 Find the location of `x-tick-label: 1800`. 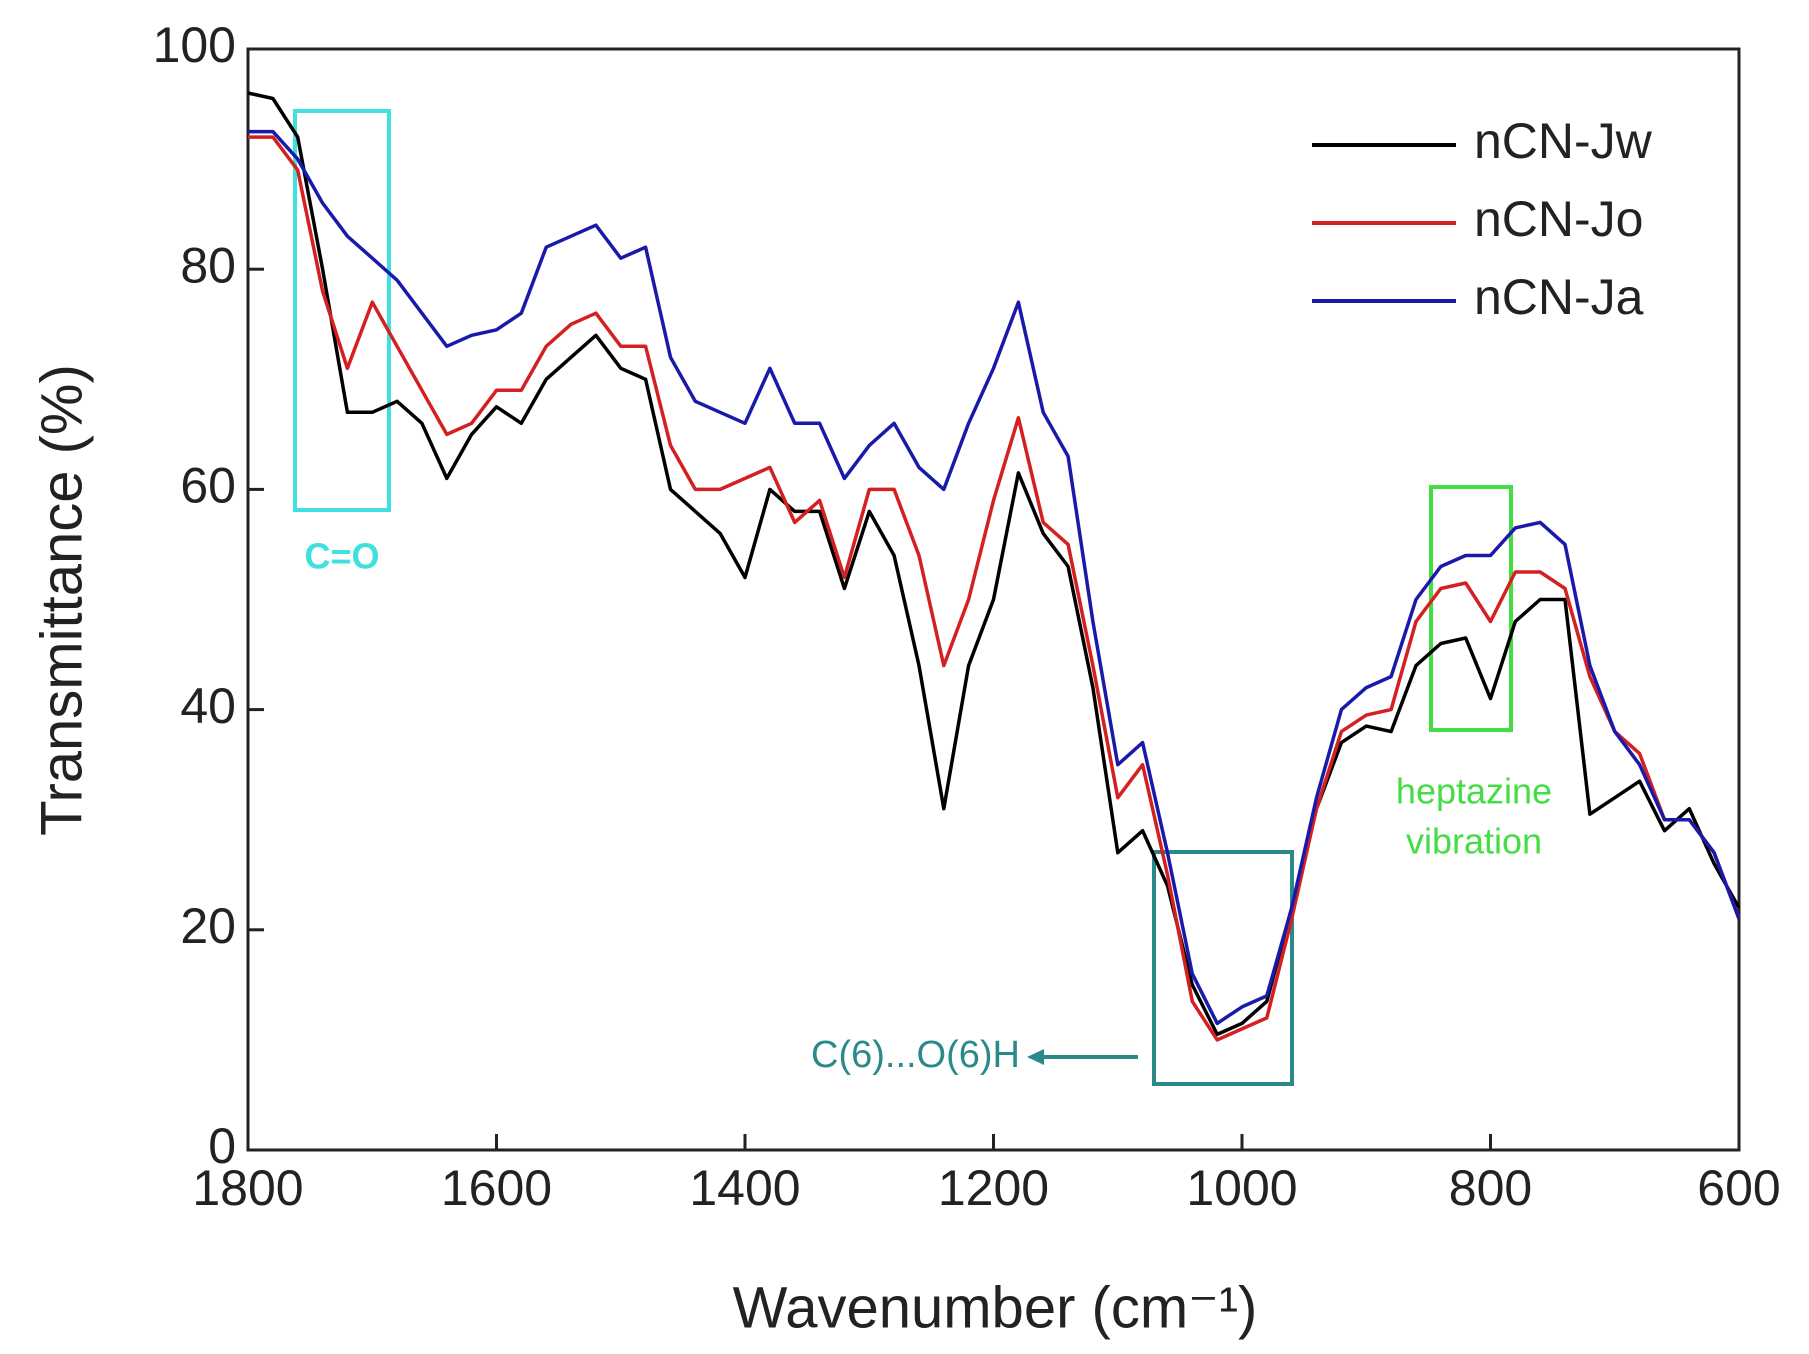

x-tick-label: 1800 is located at coordinates (247, 1188).